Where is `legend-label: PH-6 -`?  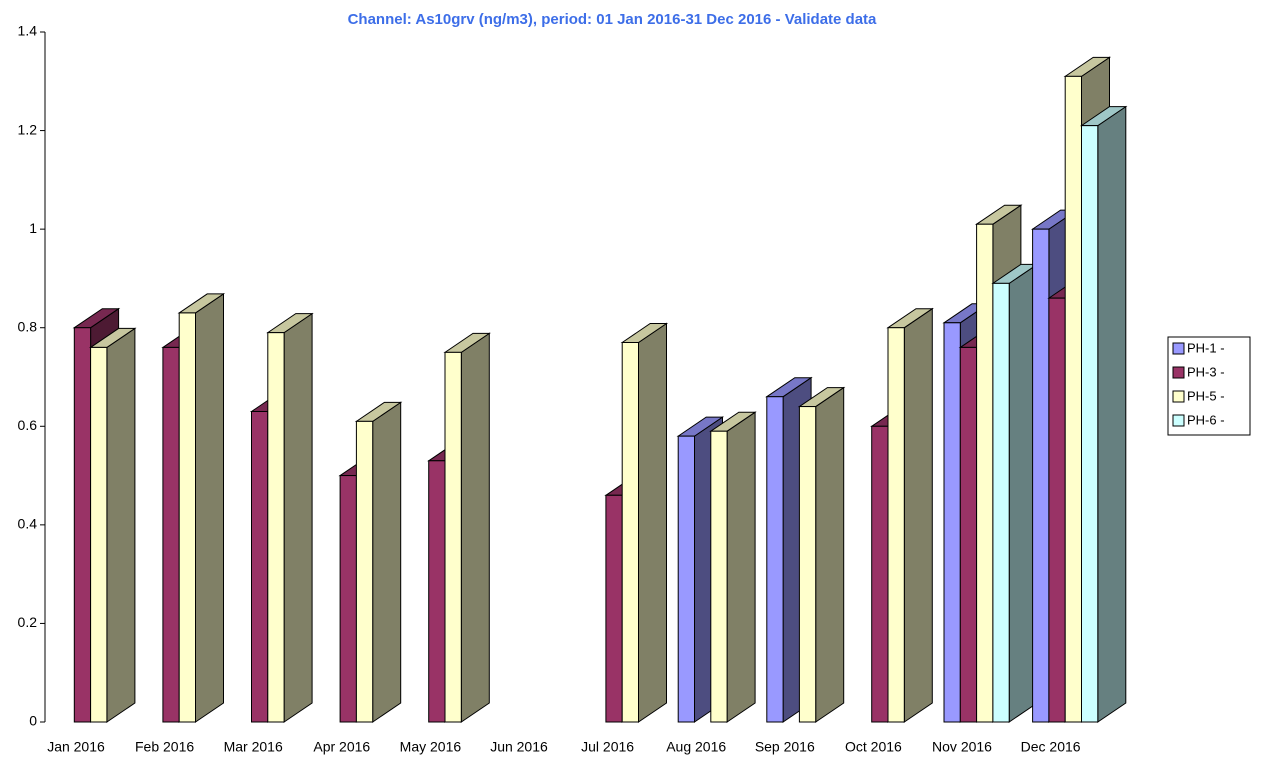
legend-label: PH-6 - is located at coordinates (1206, 419).